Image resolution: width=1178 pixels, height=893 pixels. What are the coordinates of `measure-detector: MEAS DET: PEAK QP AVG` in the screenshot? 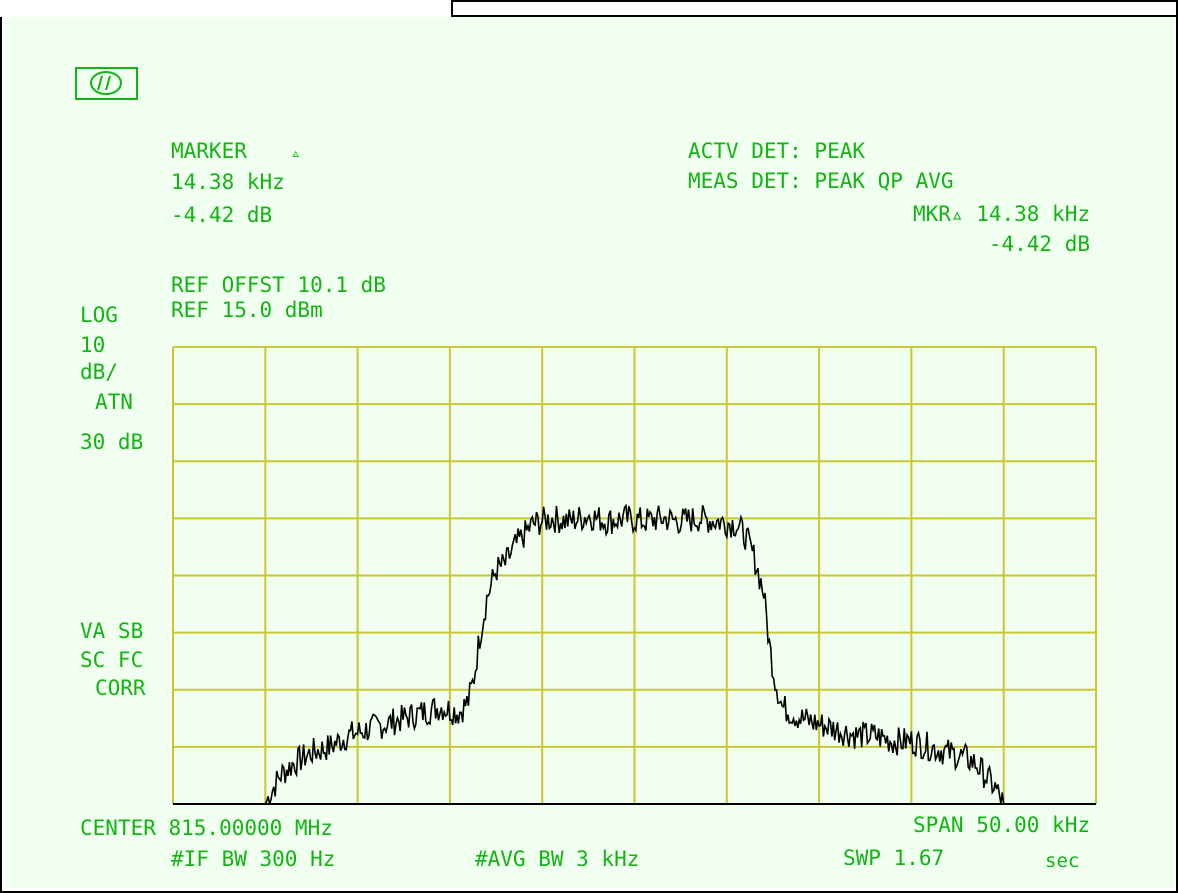 It's located at (821, 181).